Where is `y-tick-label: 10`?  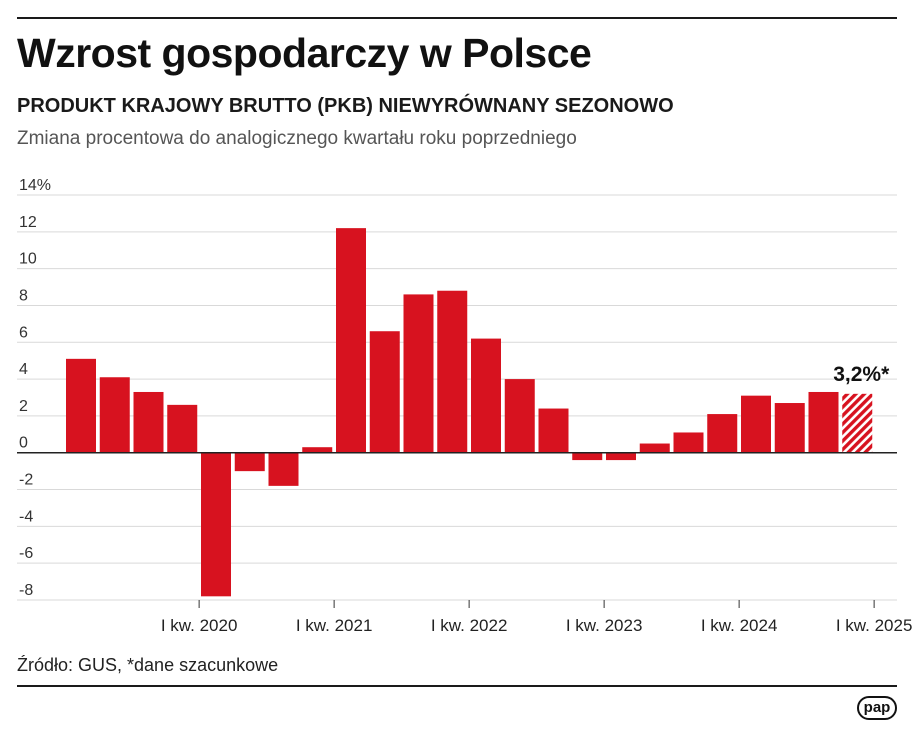 y-tick-label: 10 is located at coordinates (28, 259).